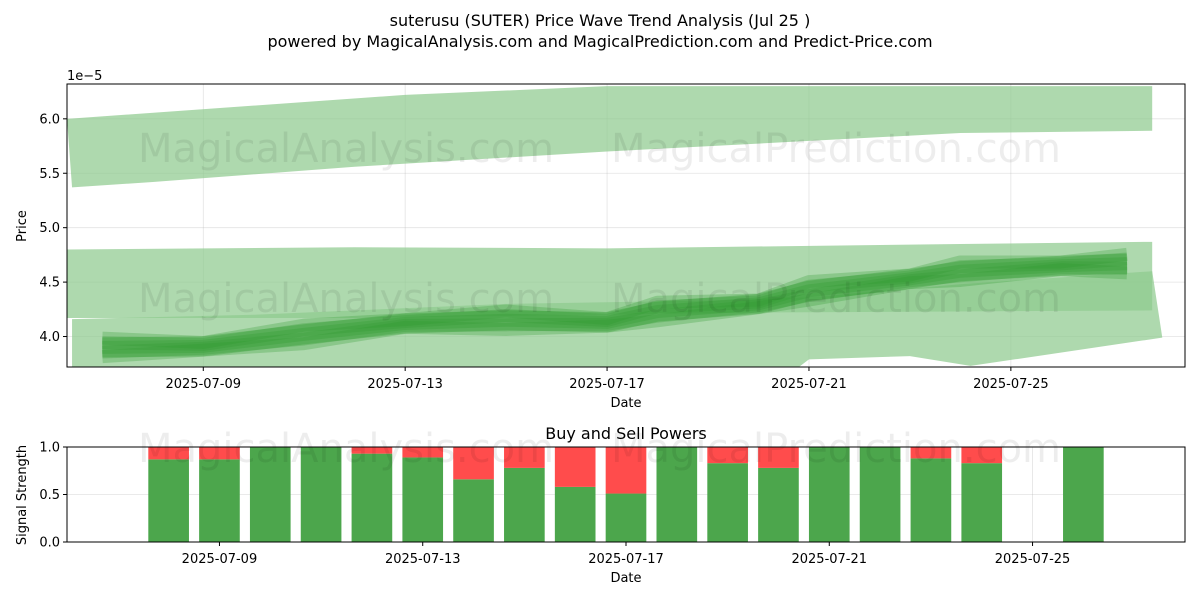 Image resolution: width=1200 pixels, height=600 pixels. I want to click on price-y-ticks: 4.0 4.5 5.0 5.5 6.0, so click(53, 228).